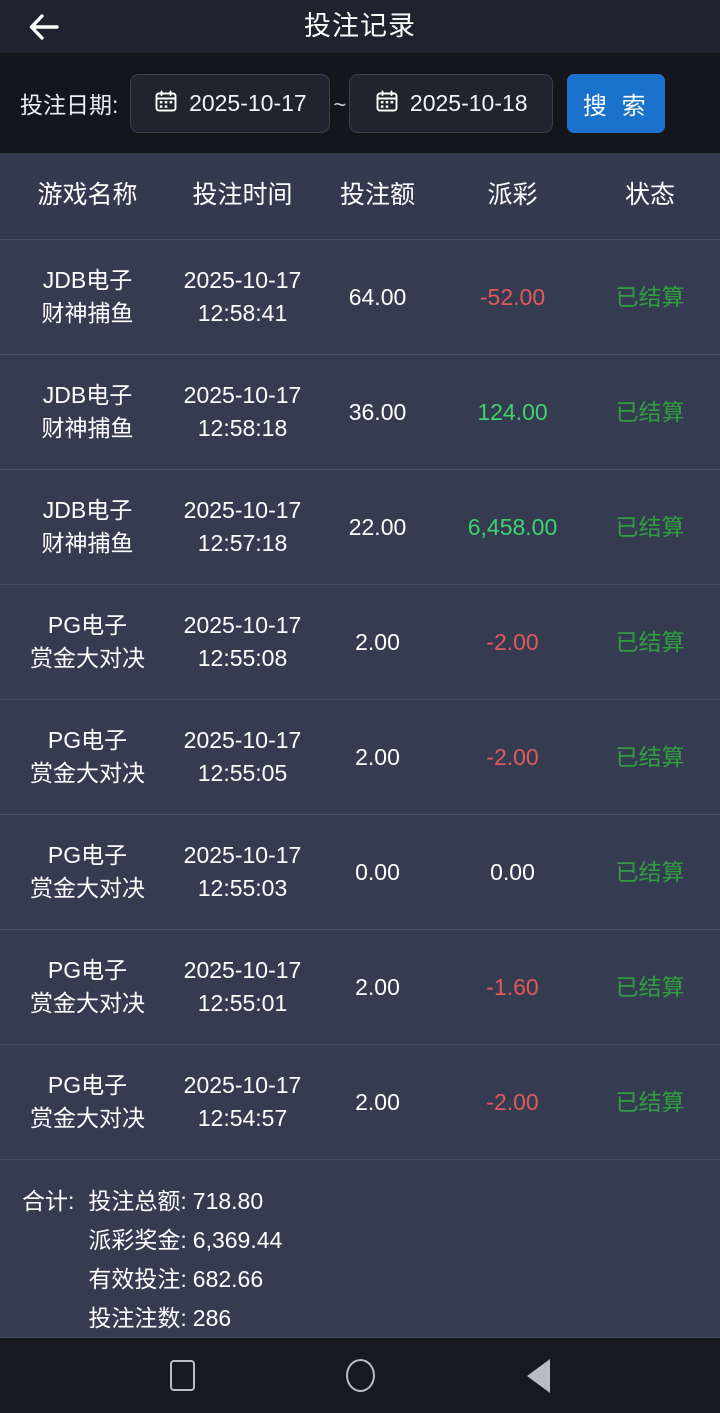  What do you see at coordinates (137, 1279) in the screenshot?
I see `summary-item-label: 有效投注:` at bounding box center [137, 1279].